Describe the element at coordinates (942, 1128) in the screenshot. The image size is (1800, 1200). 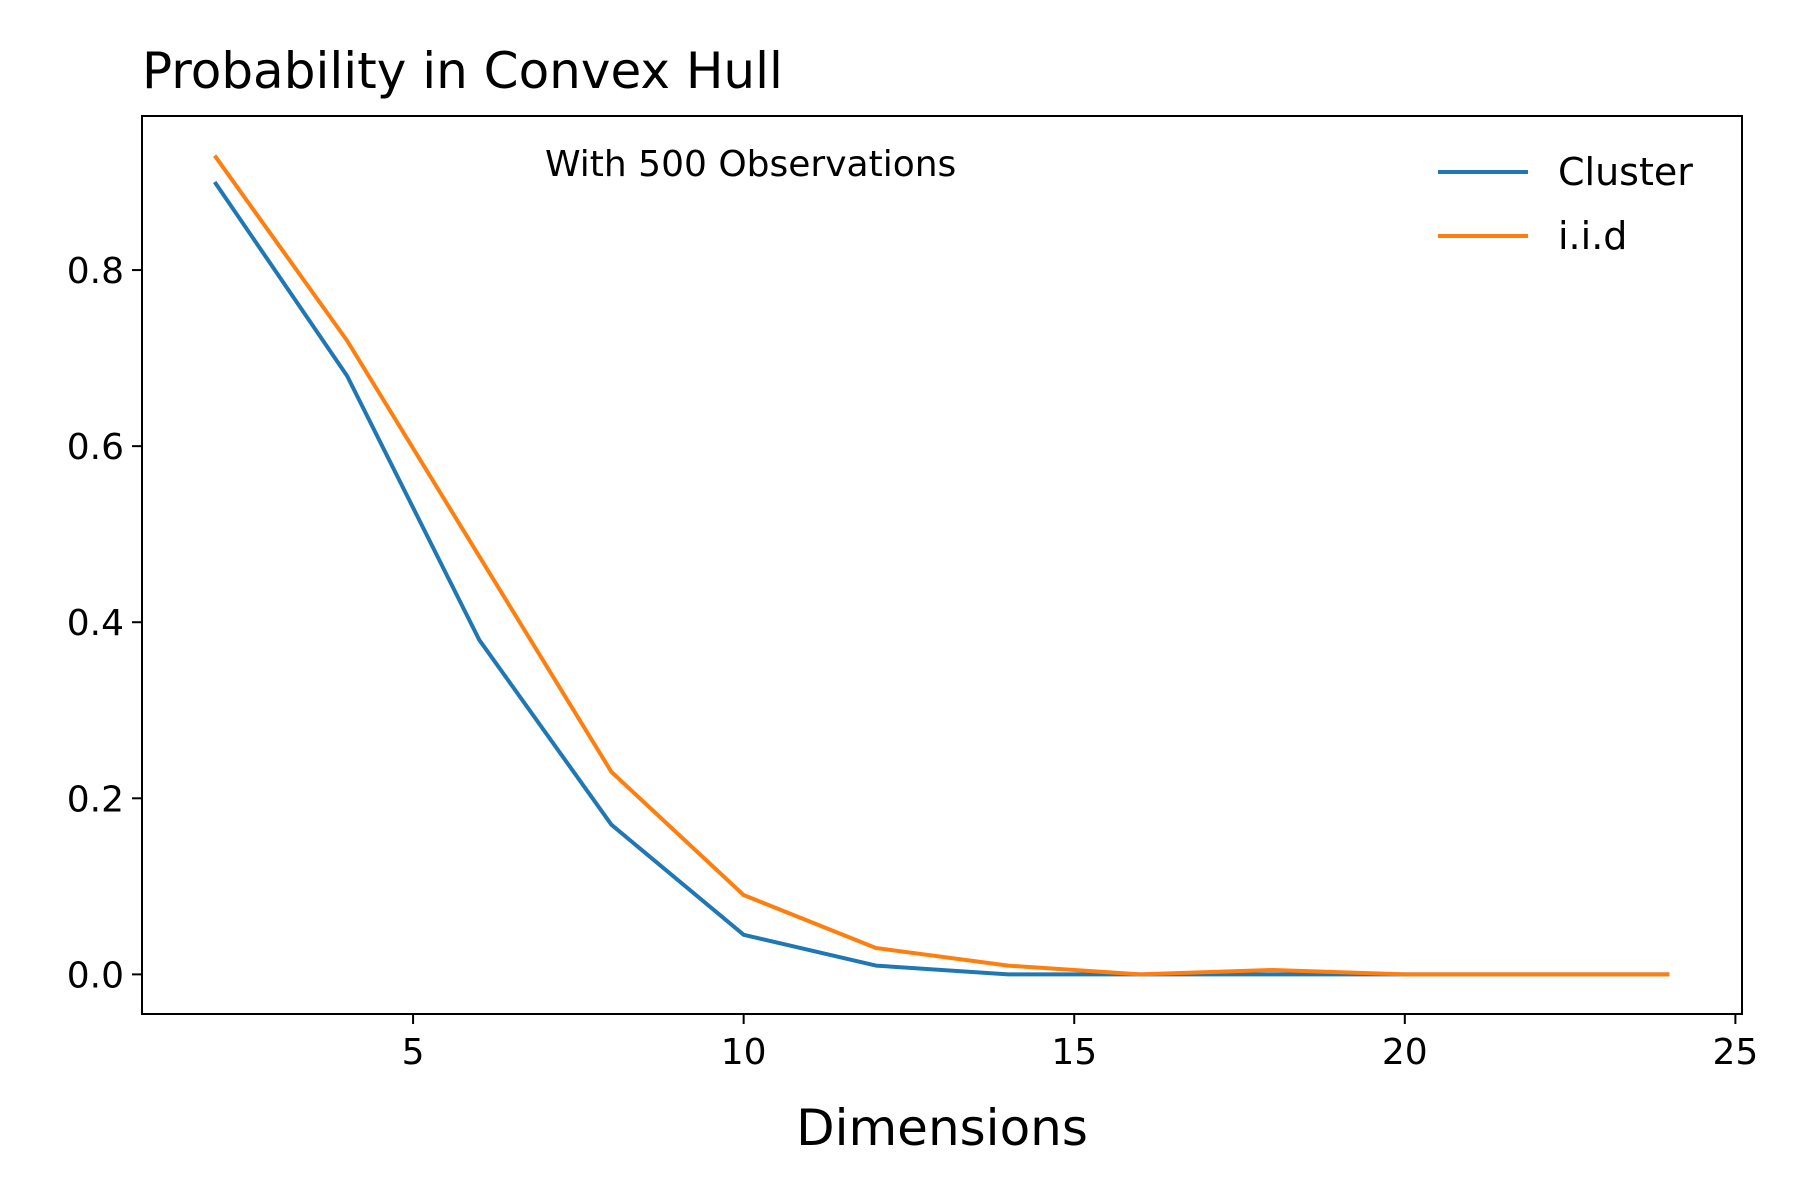
I see `x-axis-label: Dimensions` at that location.